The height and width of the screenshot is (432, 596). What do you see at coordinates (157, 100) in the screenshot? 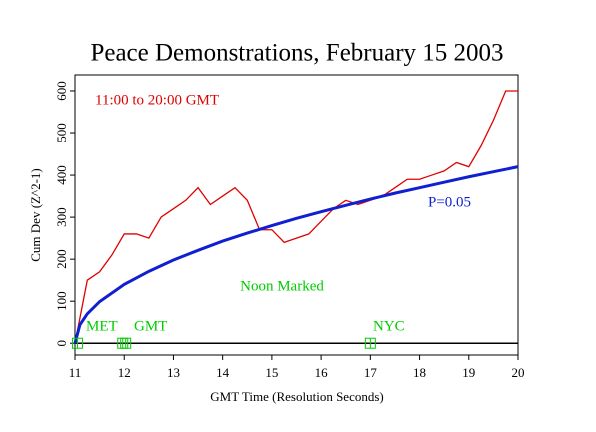
I see `annotation: 11:00 to 20:00 GMT` at bounding box center [157, 100].